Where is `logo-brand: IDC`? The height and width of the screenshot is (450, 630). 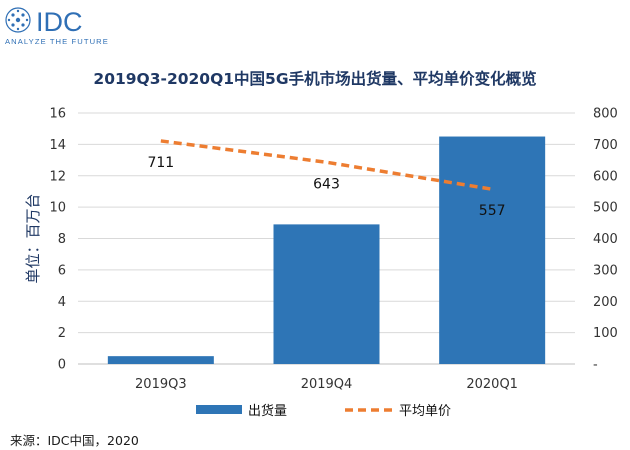 logo-brand: IDC is located at coordinates (59, 22).